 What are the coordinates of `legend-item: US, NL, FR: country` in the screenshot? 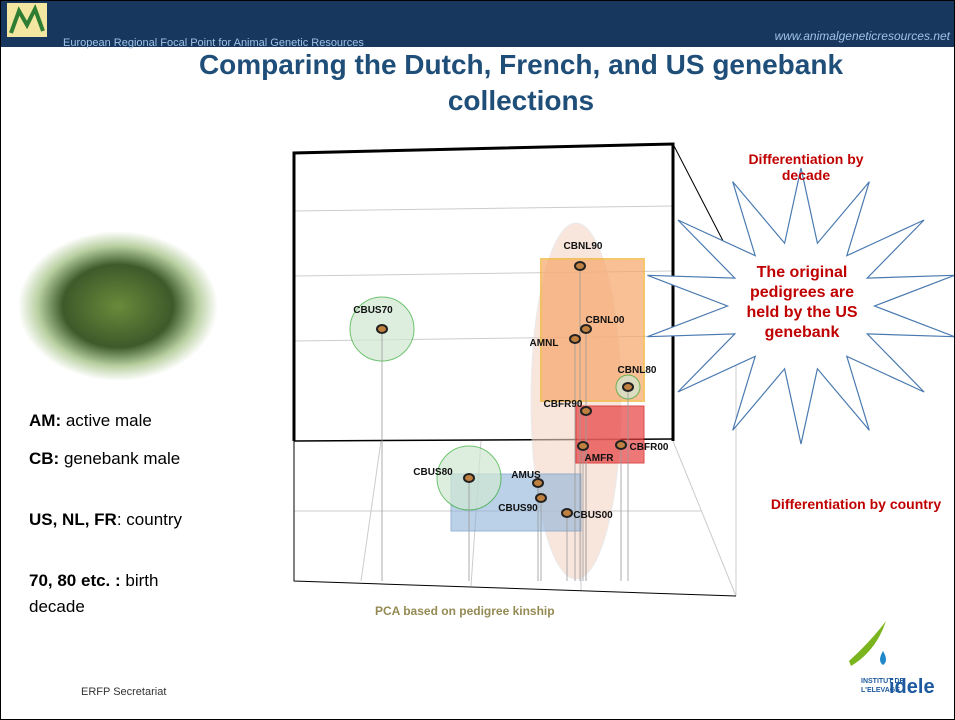 It's located at (129, 520).